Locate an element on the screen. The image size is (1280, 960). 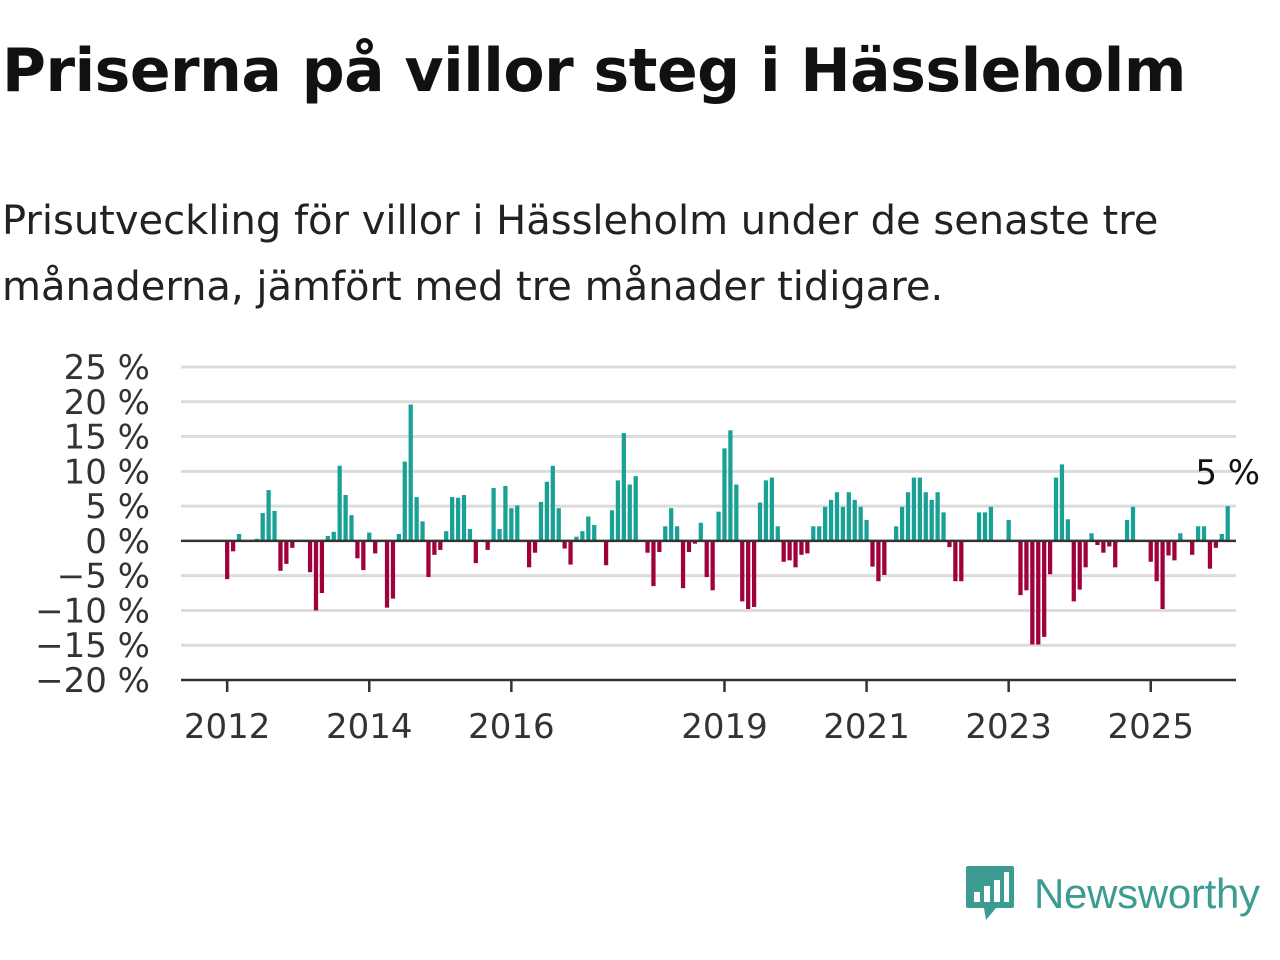
newsworthy-logo: Newsworthy is located at coordinates (1112, 894).